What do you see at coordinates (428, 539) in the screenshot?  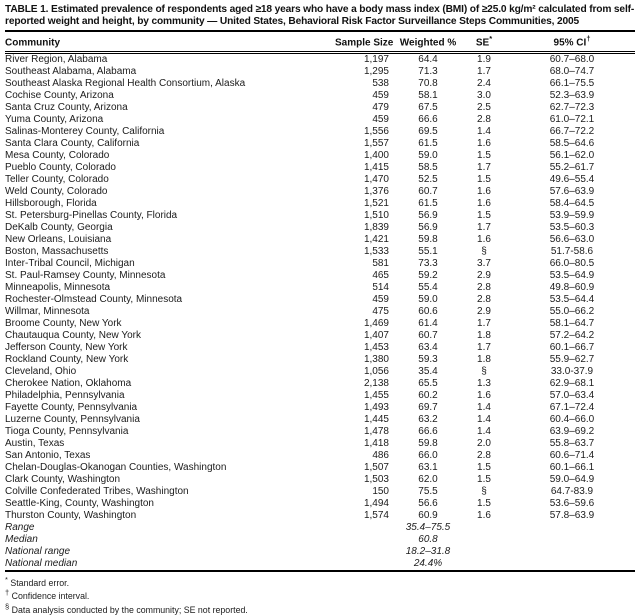 I see `summary-value-cell: 60.8` at bounding box center [428, 539].